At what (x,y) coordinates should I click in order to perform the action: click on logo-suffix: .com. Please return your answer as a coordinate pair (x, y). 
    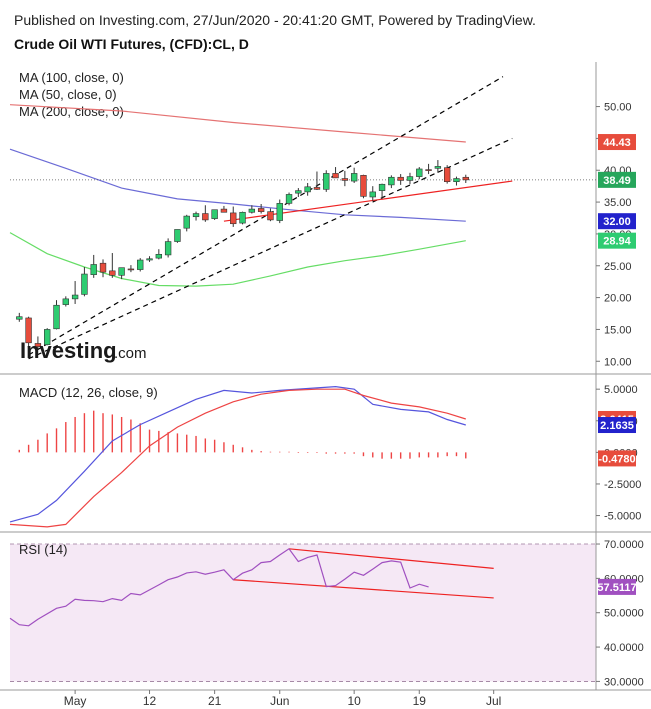
    Looking at the image, I should click on (130, 353).